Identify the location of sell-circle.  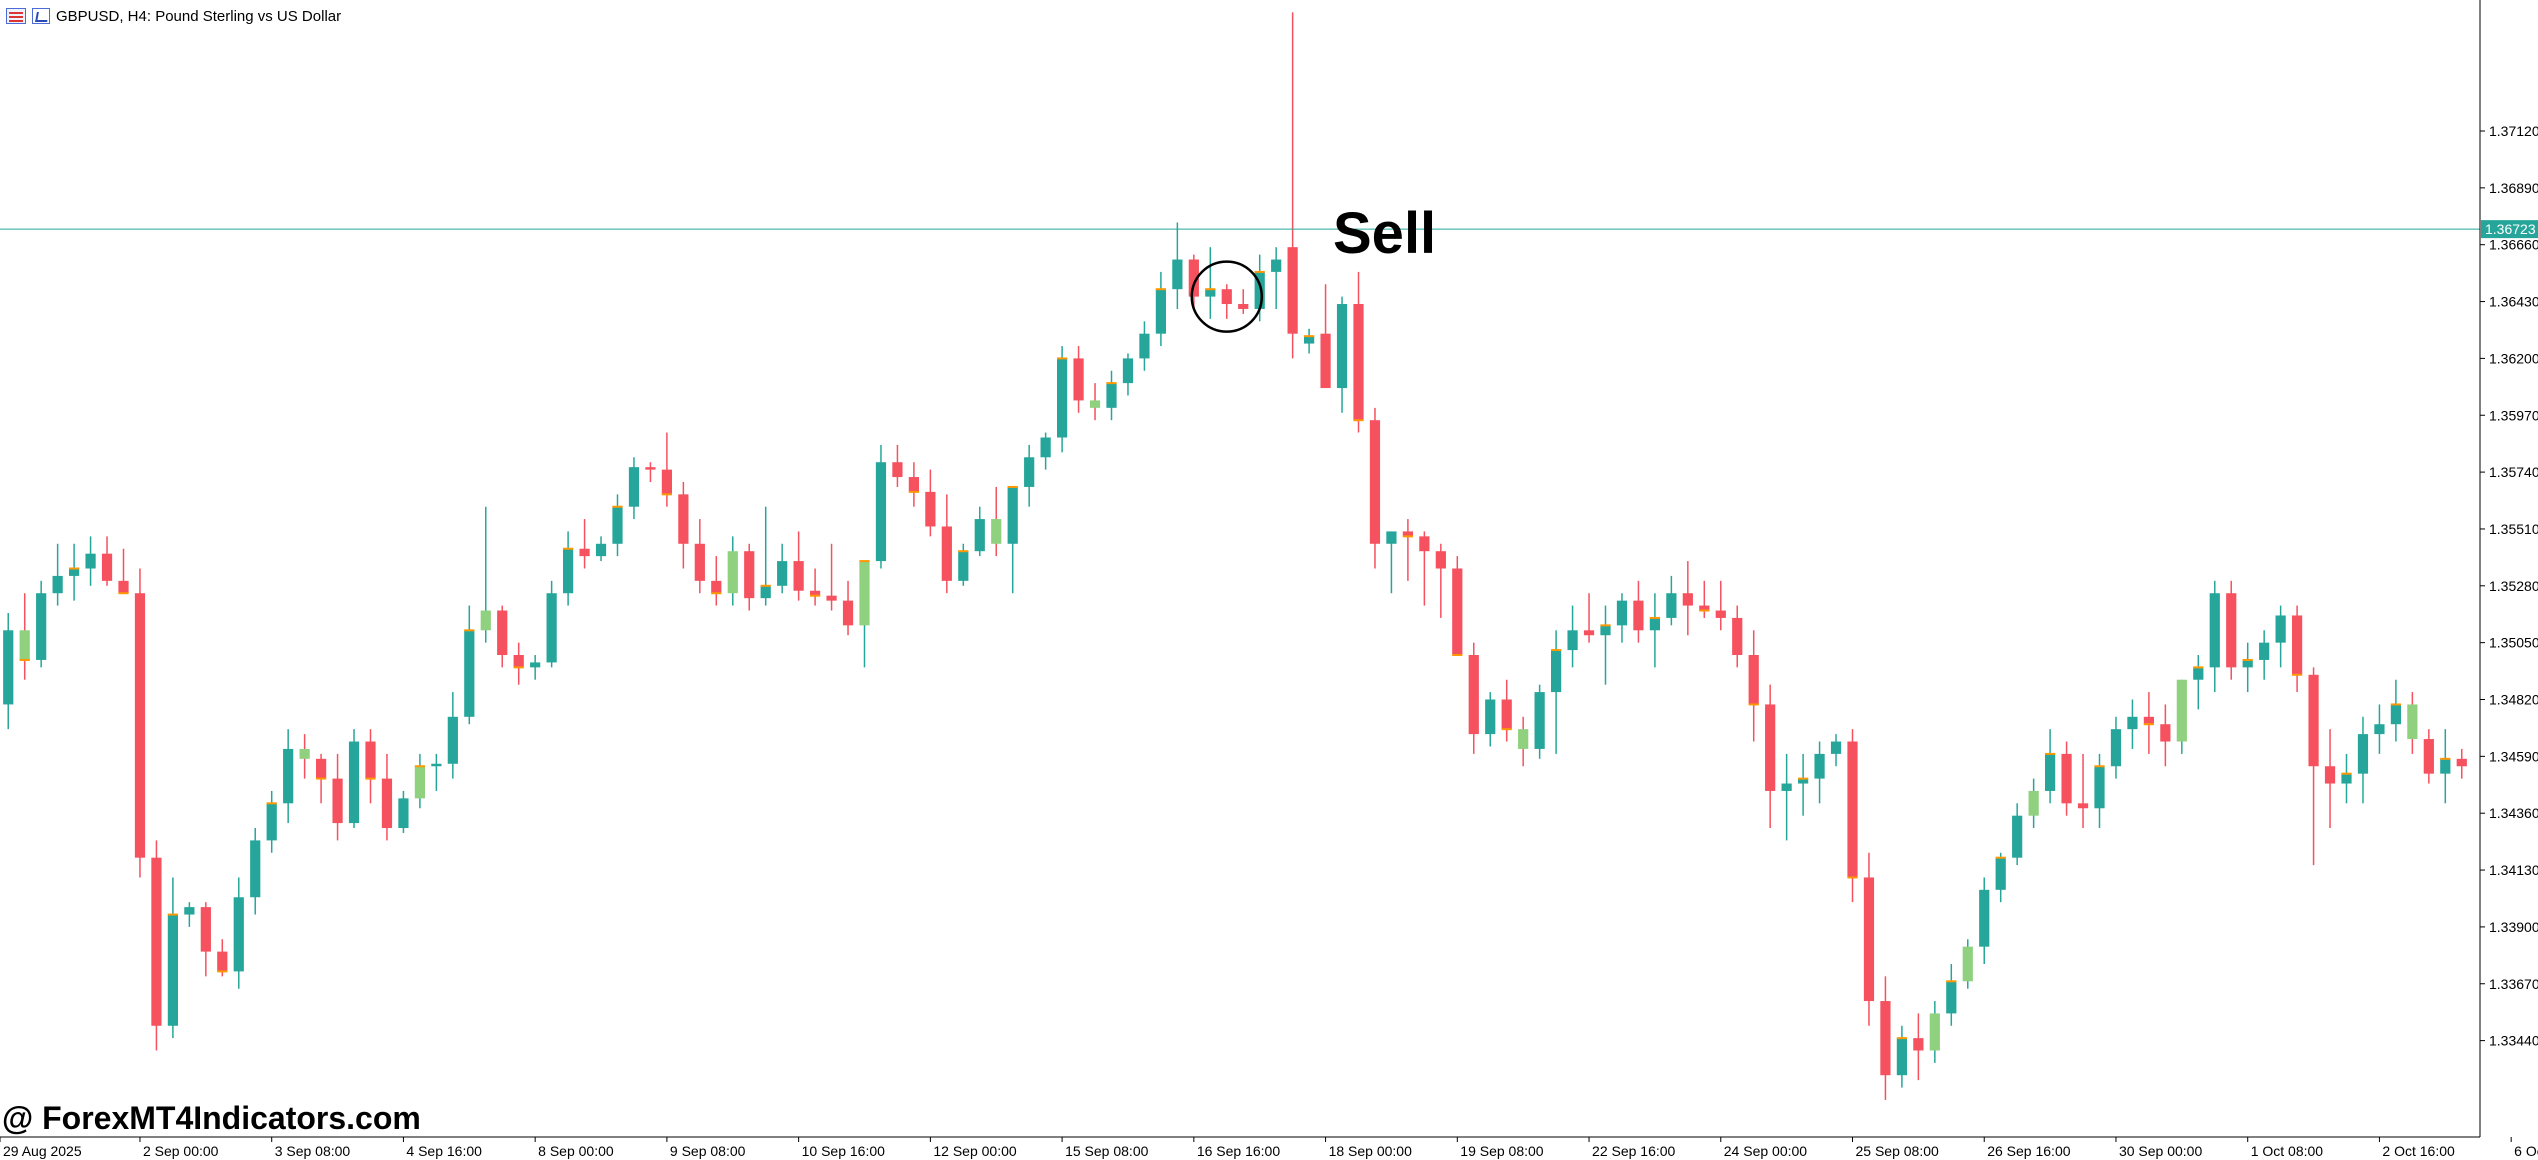
(1227, 296).